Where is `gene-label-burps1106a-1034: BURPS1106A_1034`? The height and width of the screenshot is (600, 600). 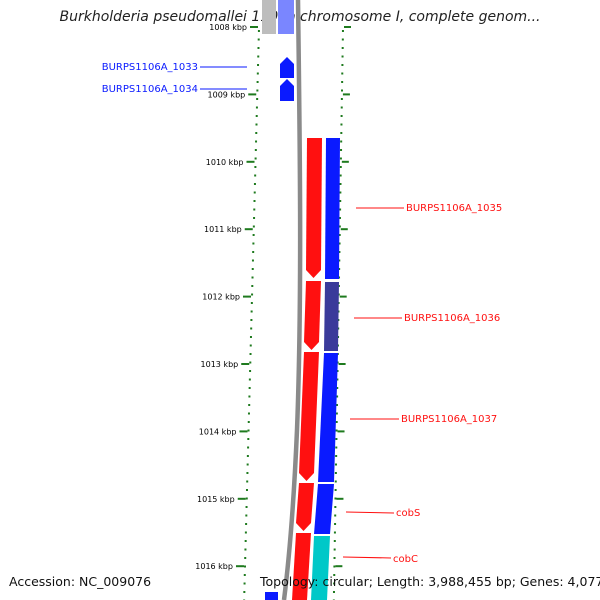
gene-label-burps1106a-1034: BURPS1106A_1034 is located at coordinates (150, 89).